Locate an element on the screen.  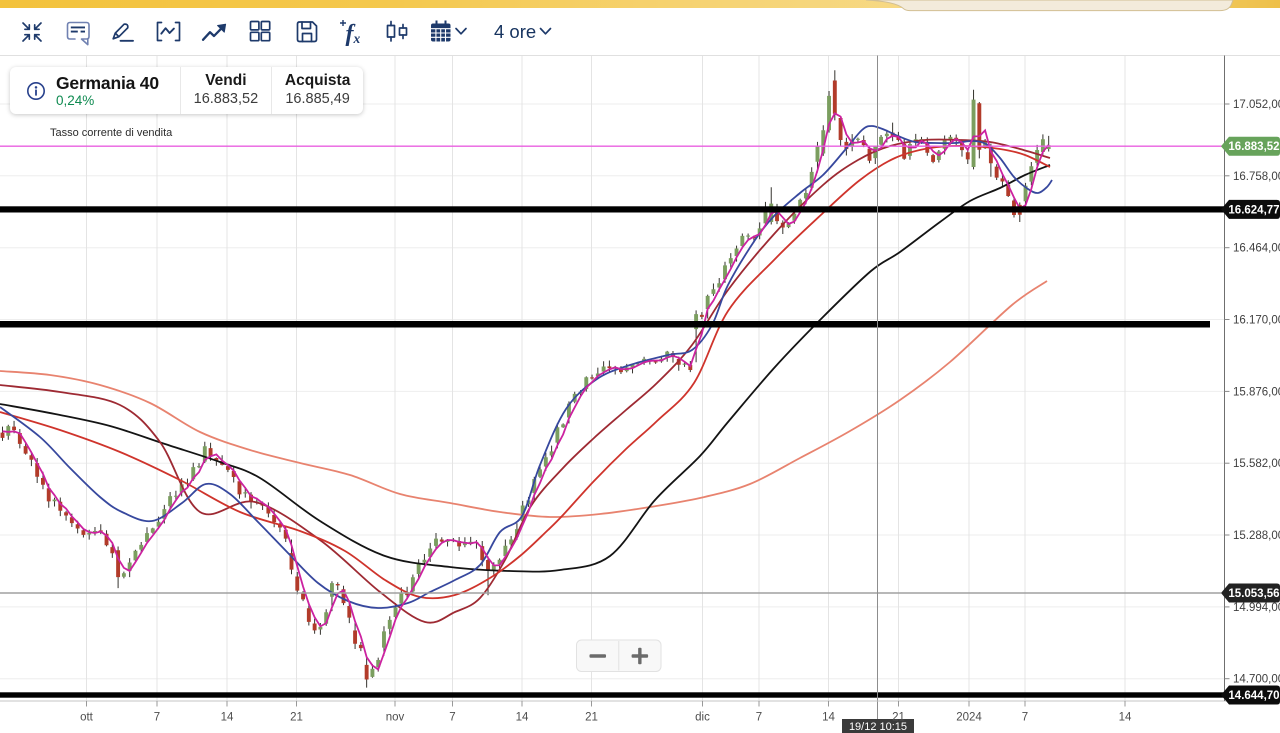
svg-text: 15.288,00 is located at coordinates (1256, 536).